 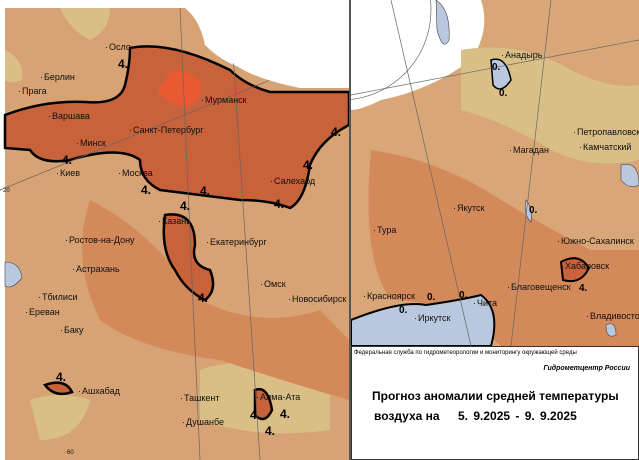 I want to click on city-label: Санкт-Петербург, so click(x=166, y=130).